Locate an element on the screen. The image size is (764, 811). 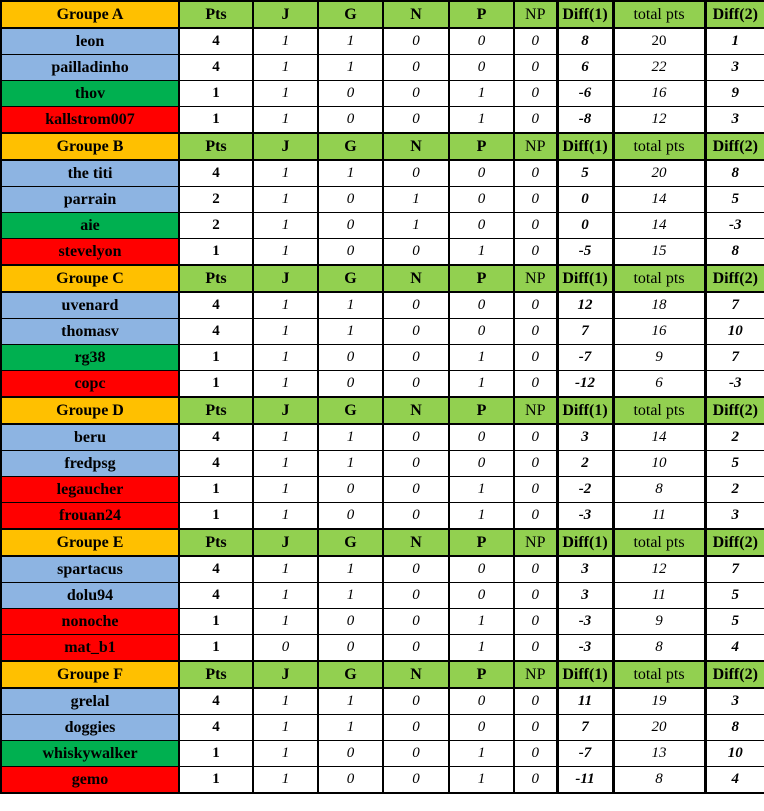
player-row: stevelyon 1 1 0 0 1 0 -5 15 8 is located at coordinates (382, 252).